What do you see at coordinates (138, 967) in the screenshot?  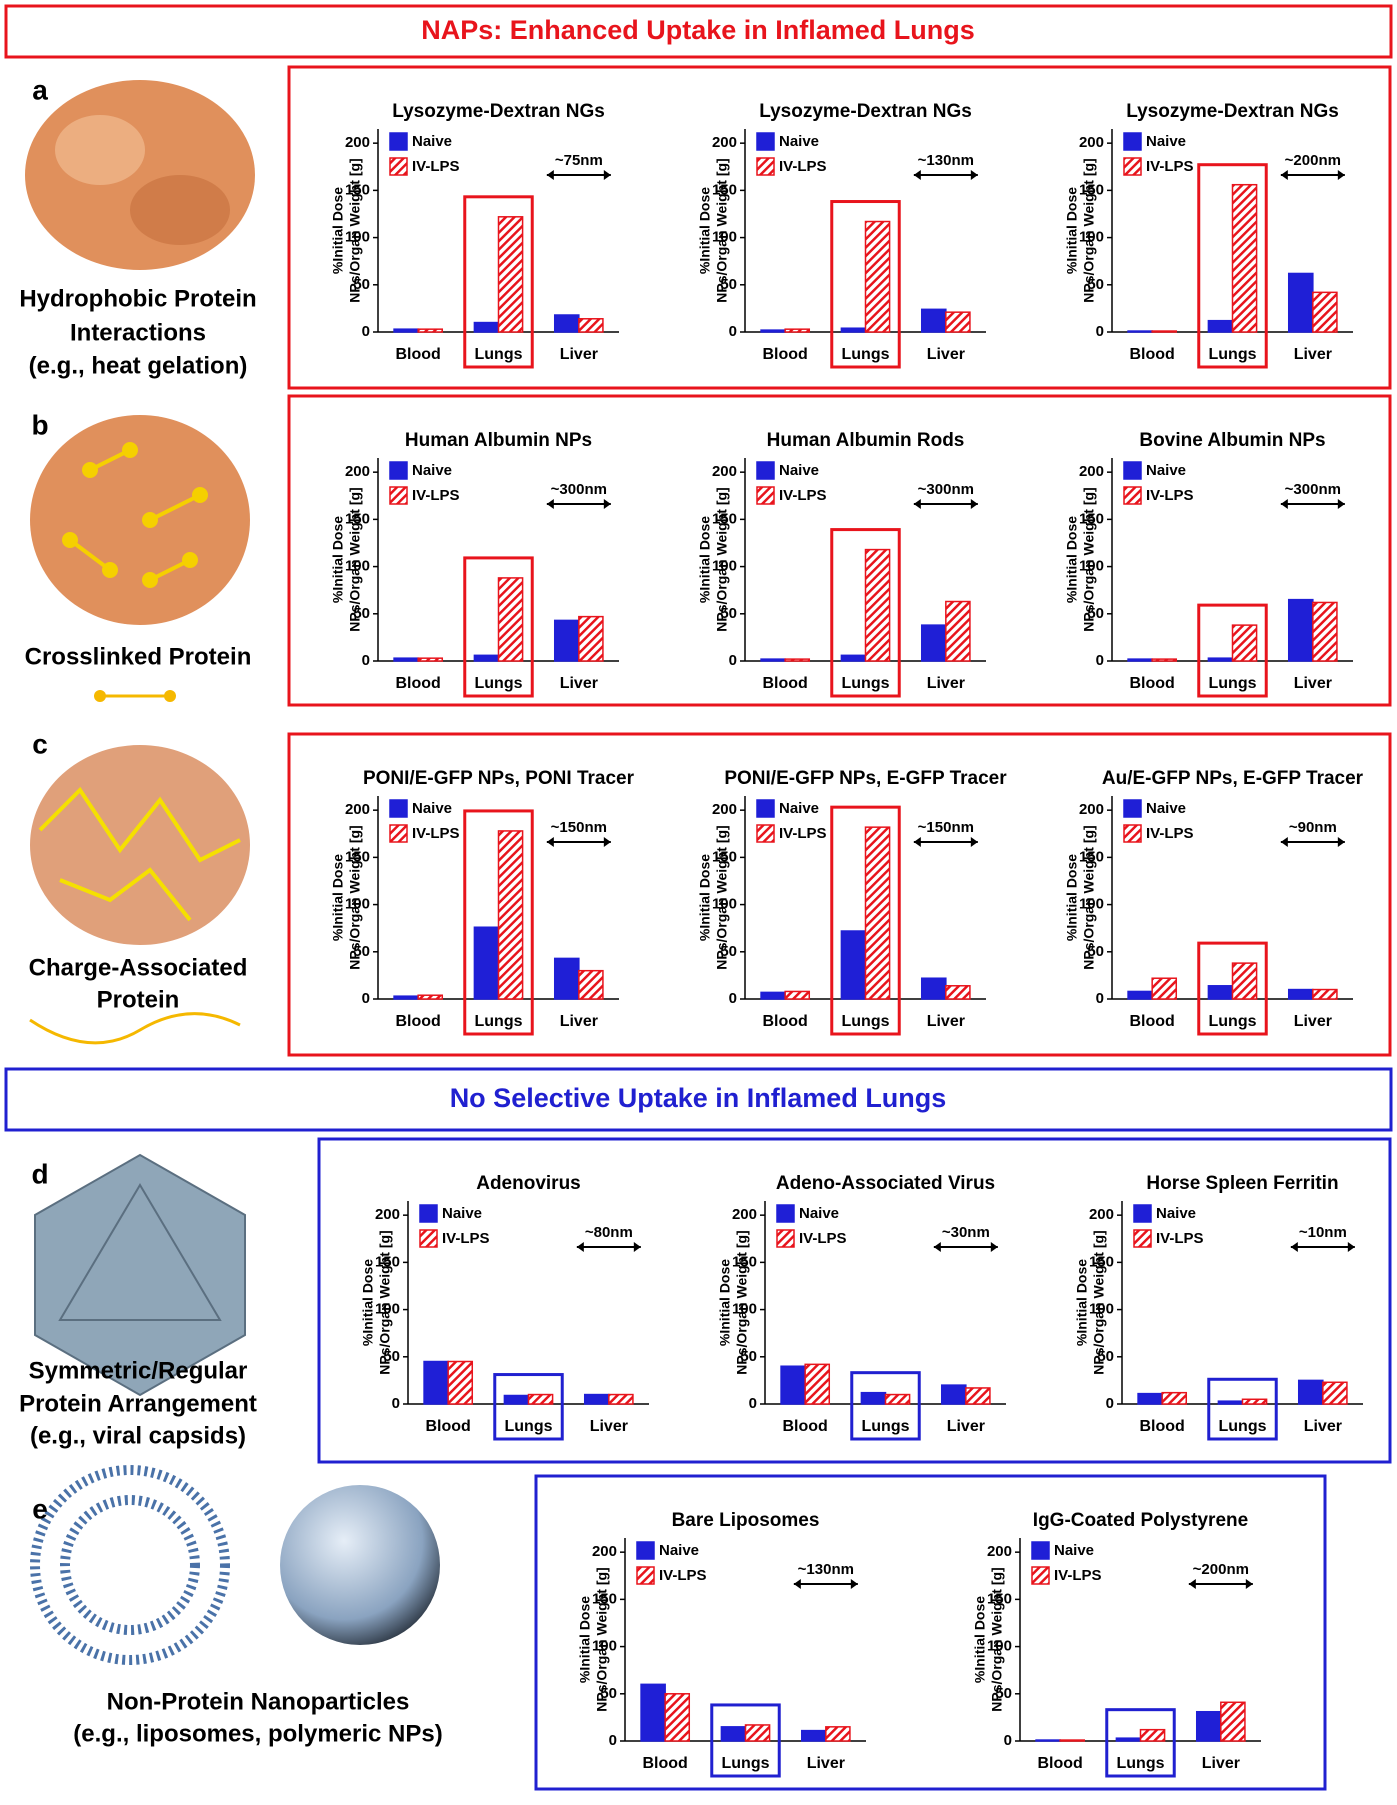 I see `panel-caption: Charge-Associated` at bounding box center [138, 967].